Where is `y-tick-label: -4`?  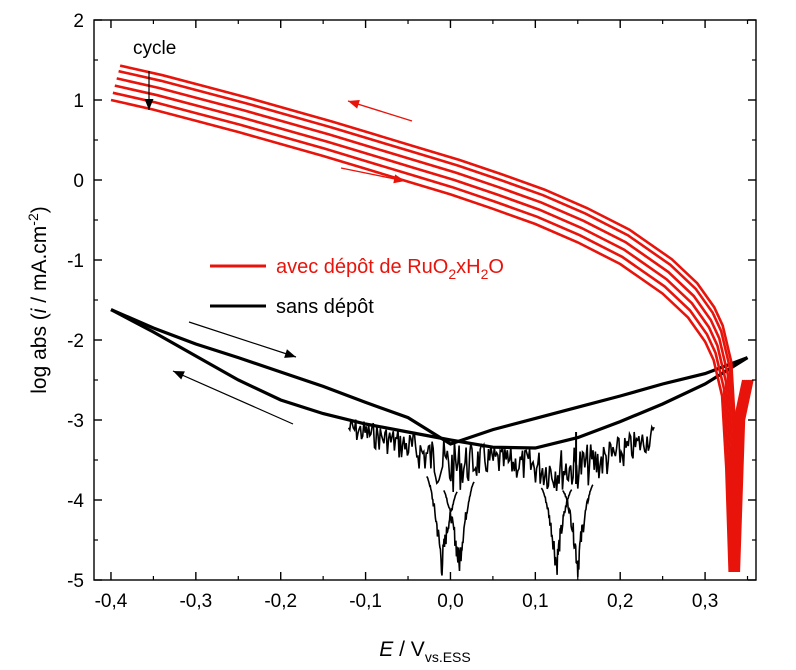 y-tick-label: -4 is located at coordinates (75, 501).